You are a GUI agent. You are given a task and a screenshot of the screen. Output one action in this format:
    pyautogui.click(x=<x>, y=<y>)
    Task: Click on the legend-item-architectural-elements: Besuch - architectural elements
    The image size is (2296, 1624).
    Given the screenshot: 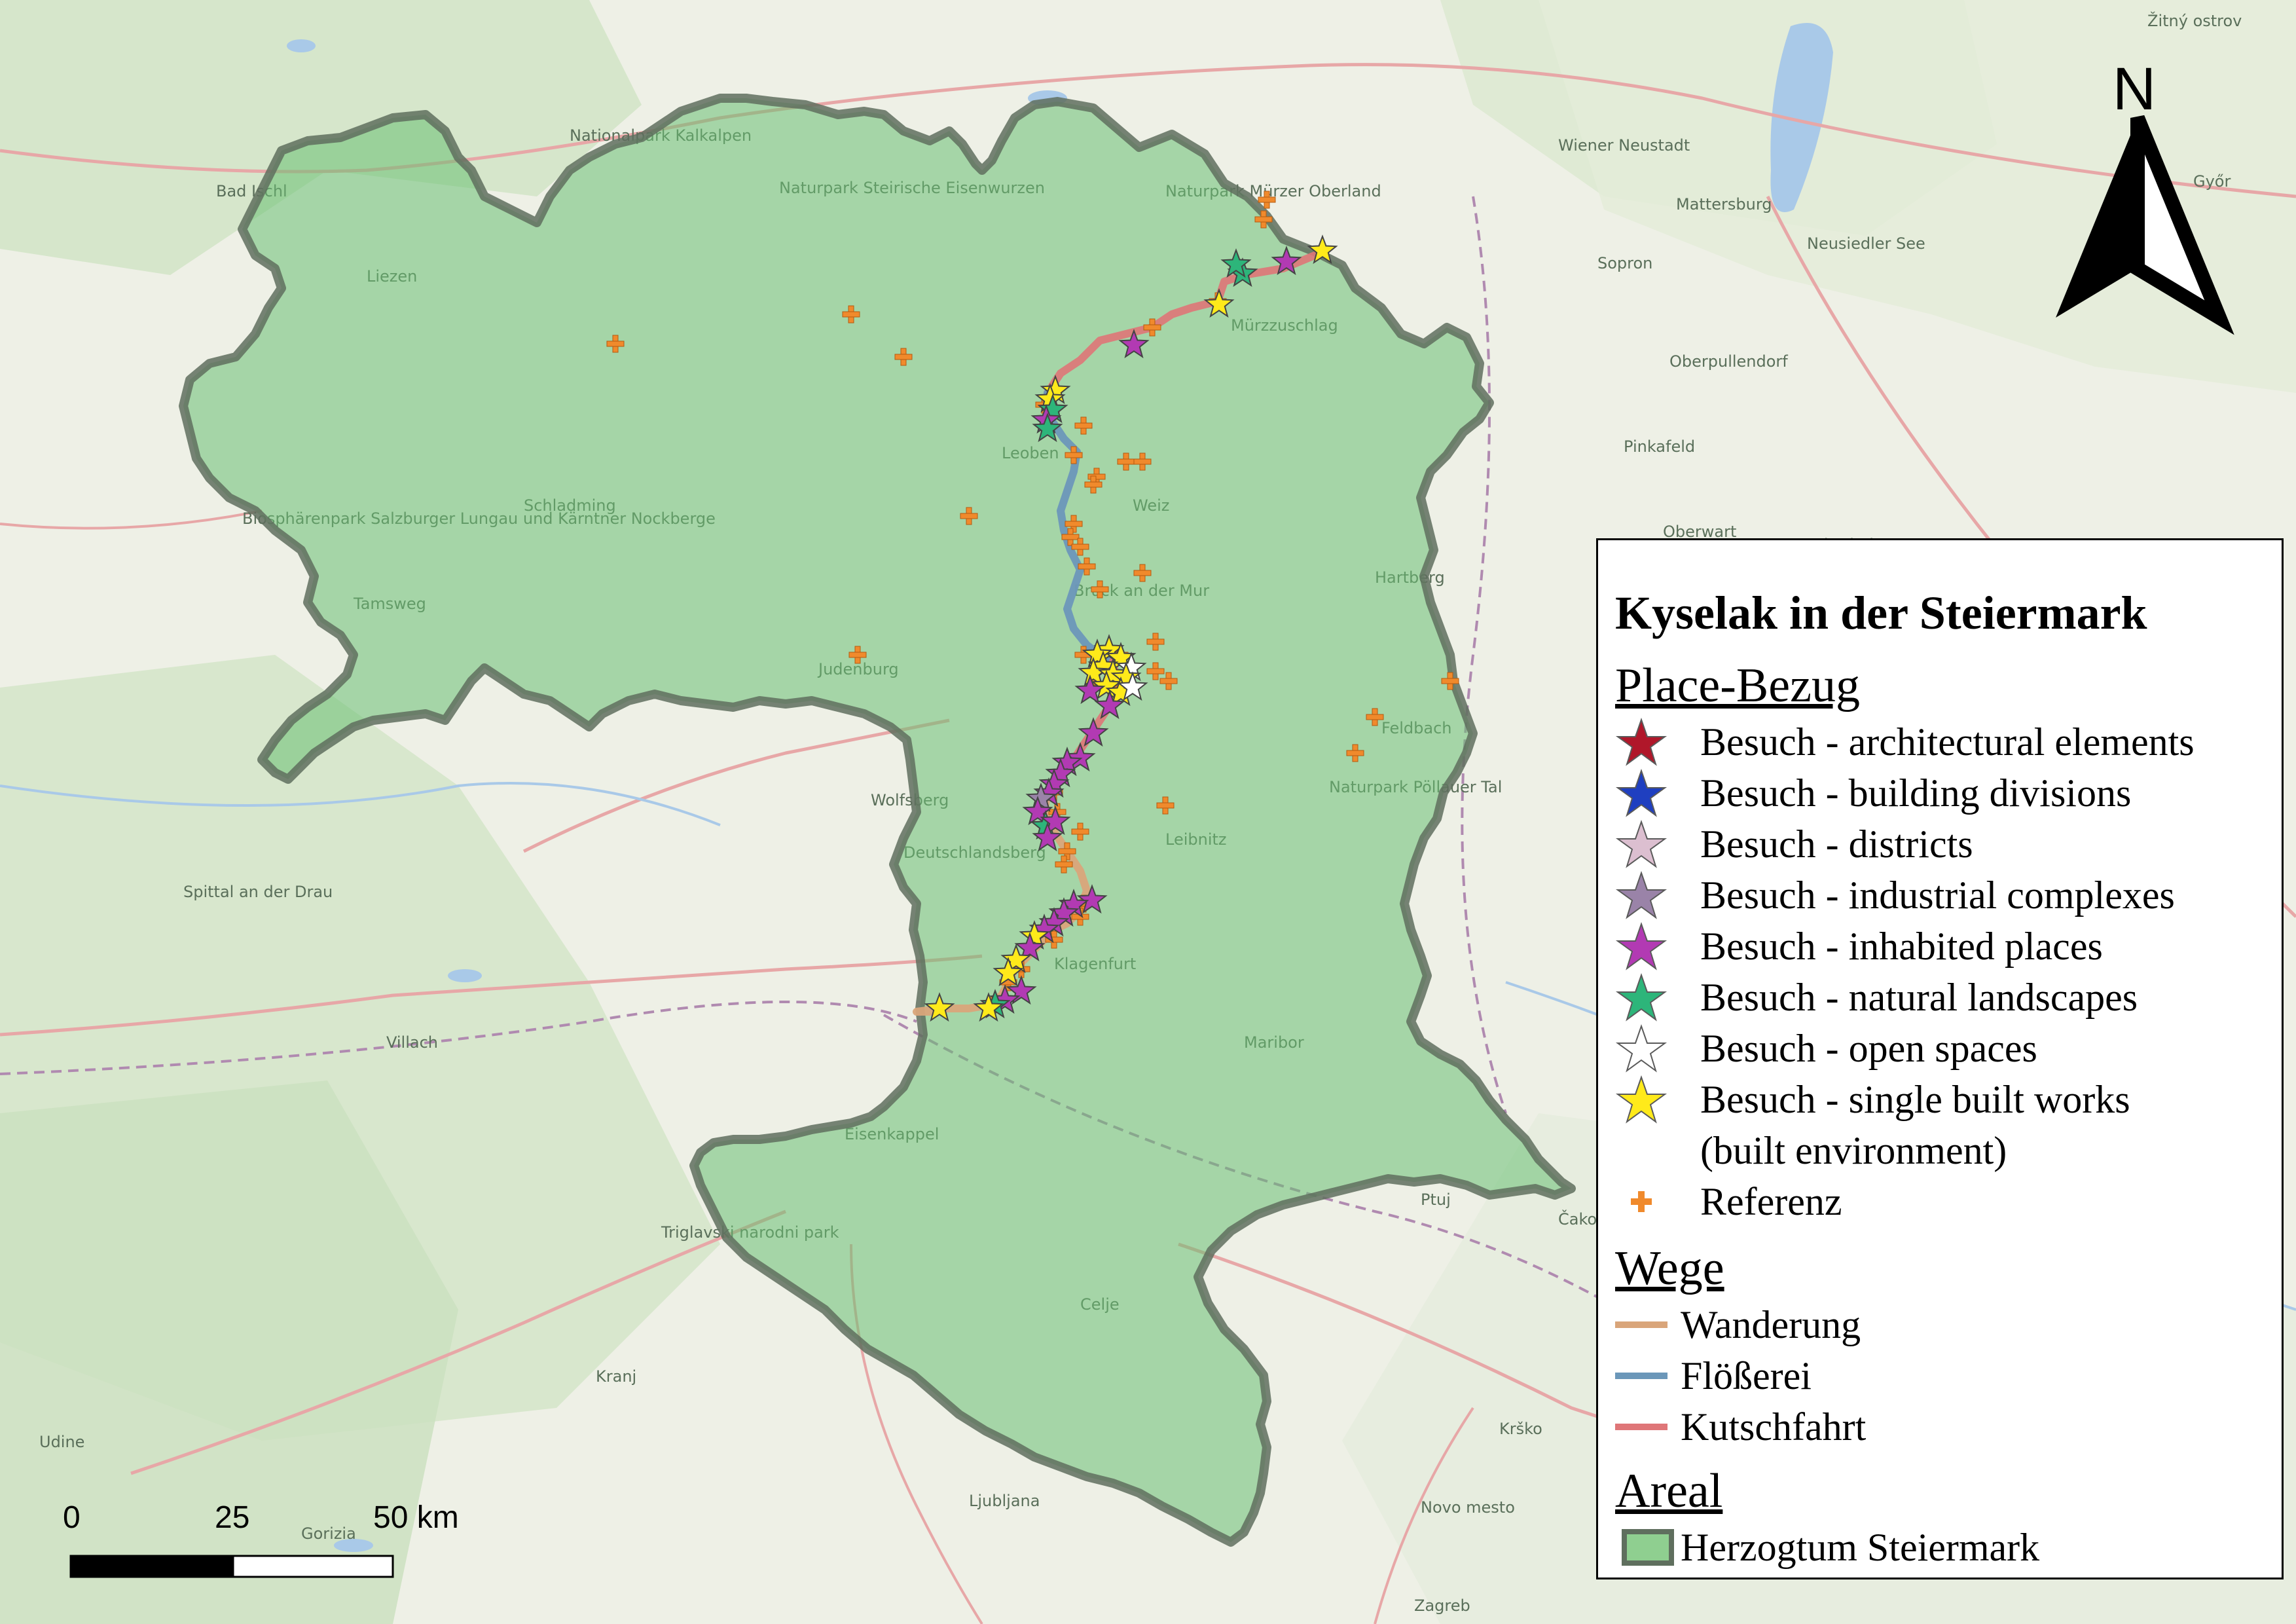 What is the action you would take?
    pyautogui.click(x=1945, y=742)
    